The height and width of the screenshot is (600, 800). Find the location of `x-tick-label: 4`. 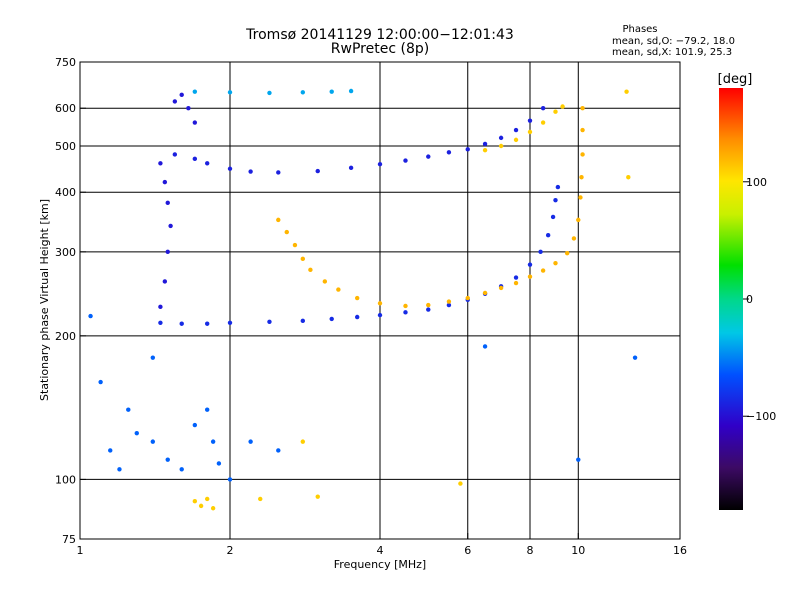

x-tick-label: 4 is located at coordinates (380, 550).